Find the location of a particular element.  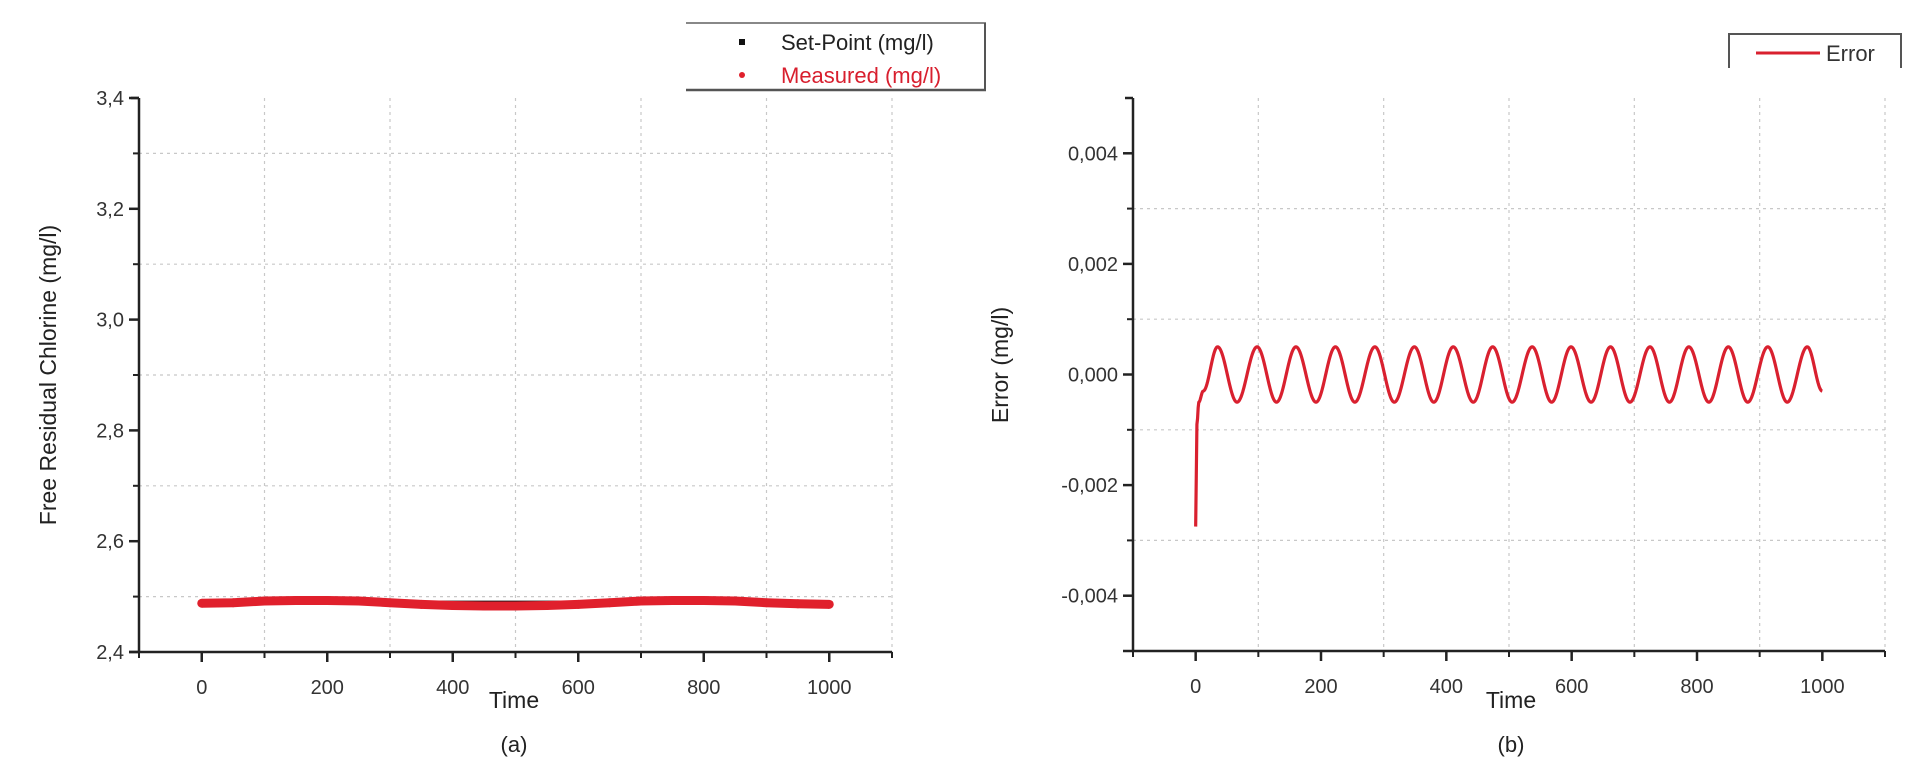

chart-b-legend: Error is located at coordinates (1815, 50).